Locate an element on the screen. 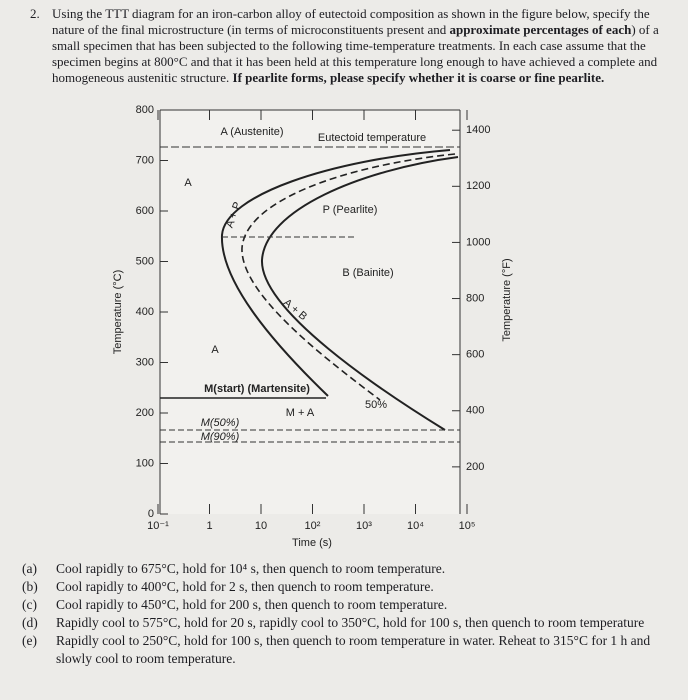 The image size is (688, 700). fifty-percent-curve is located at coordinates (348, 277).